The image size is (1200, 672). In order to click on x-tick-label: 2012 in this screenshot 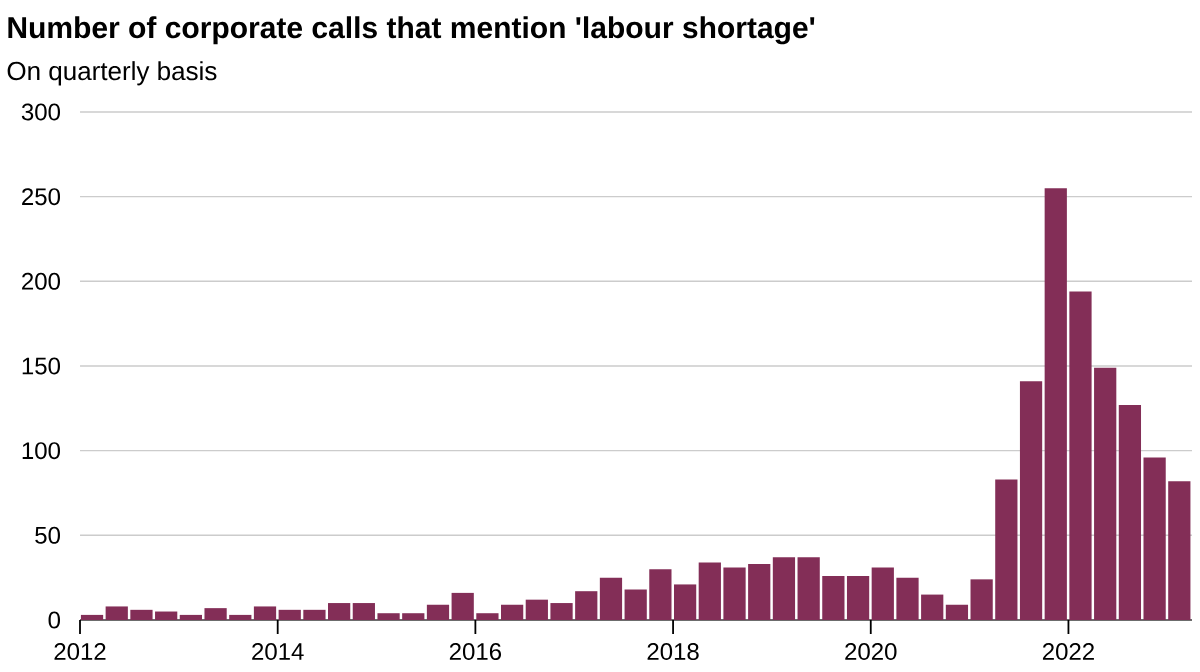, I will do `click(80, 652)`.